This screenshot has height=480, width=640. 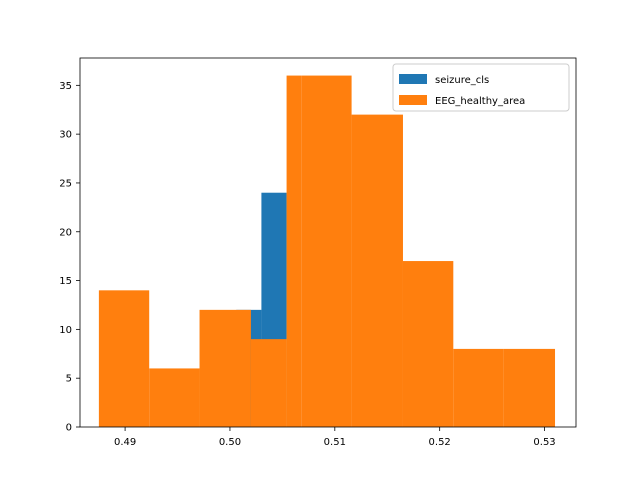 What do you see at coordinates (65, 86) in the screenshot?
I see `y-tick-label: 35` at bounding box center [65, 86].